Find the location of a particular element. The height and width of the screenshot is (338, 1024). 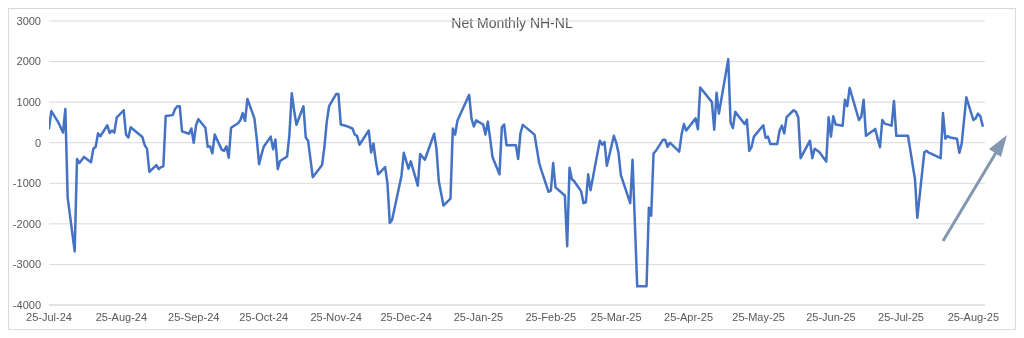

y-tick-label: -2000 is located at coordinates (26, 223).